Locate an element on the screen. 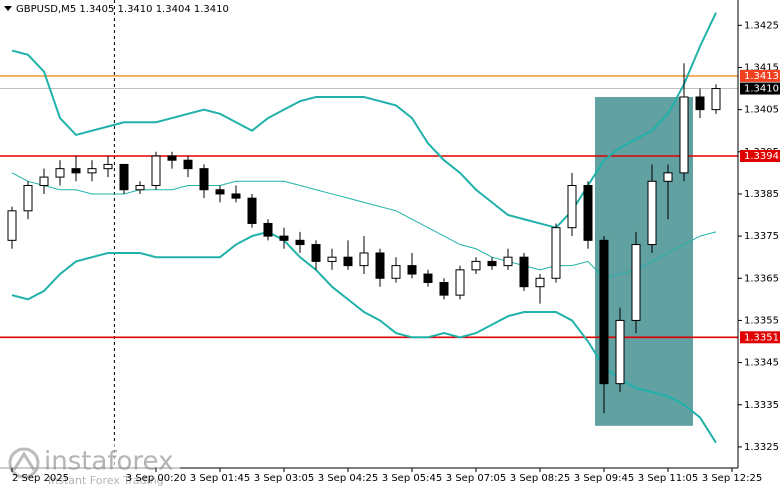 The width and height of the screenshot is (781, 489). watermark: instaforex Instant Forex Trading is located at coordinates (90, 466).